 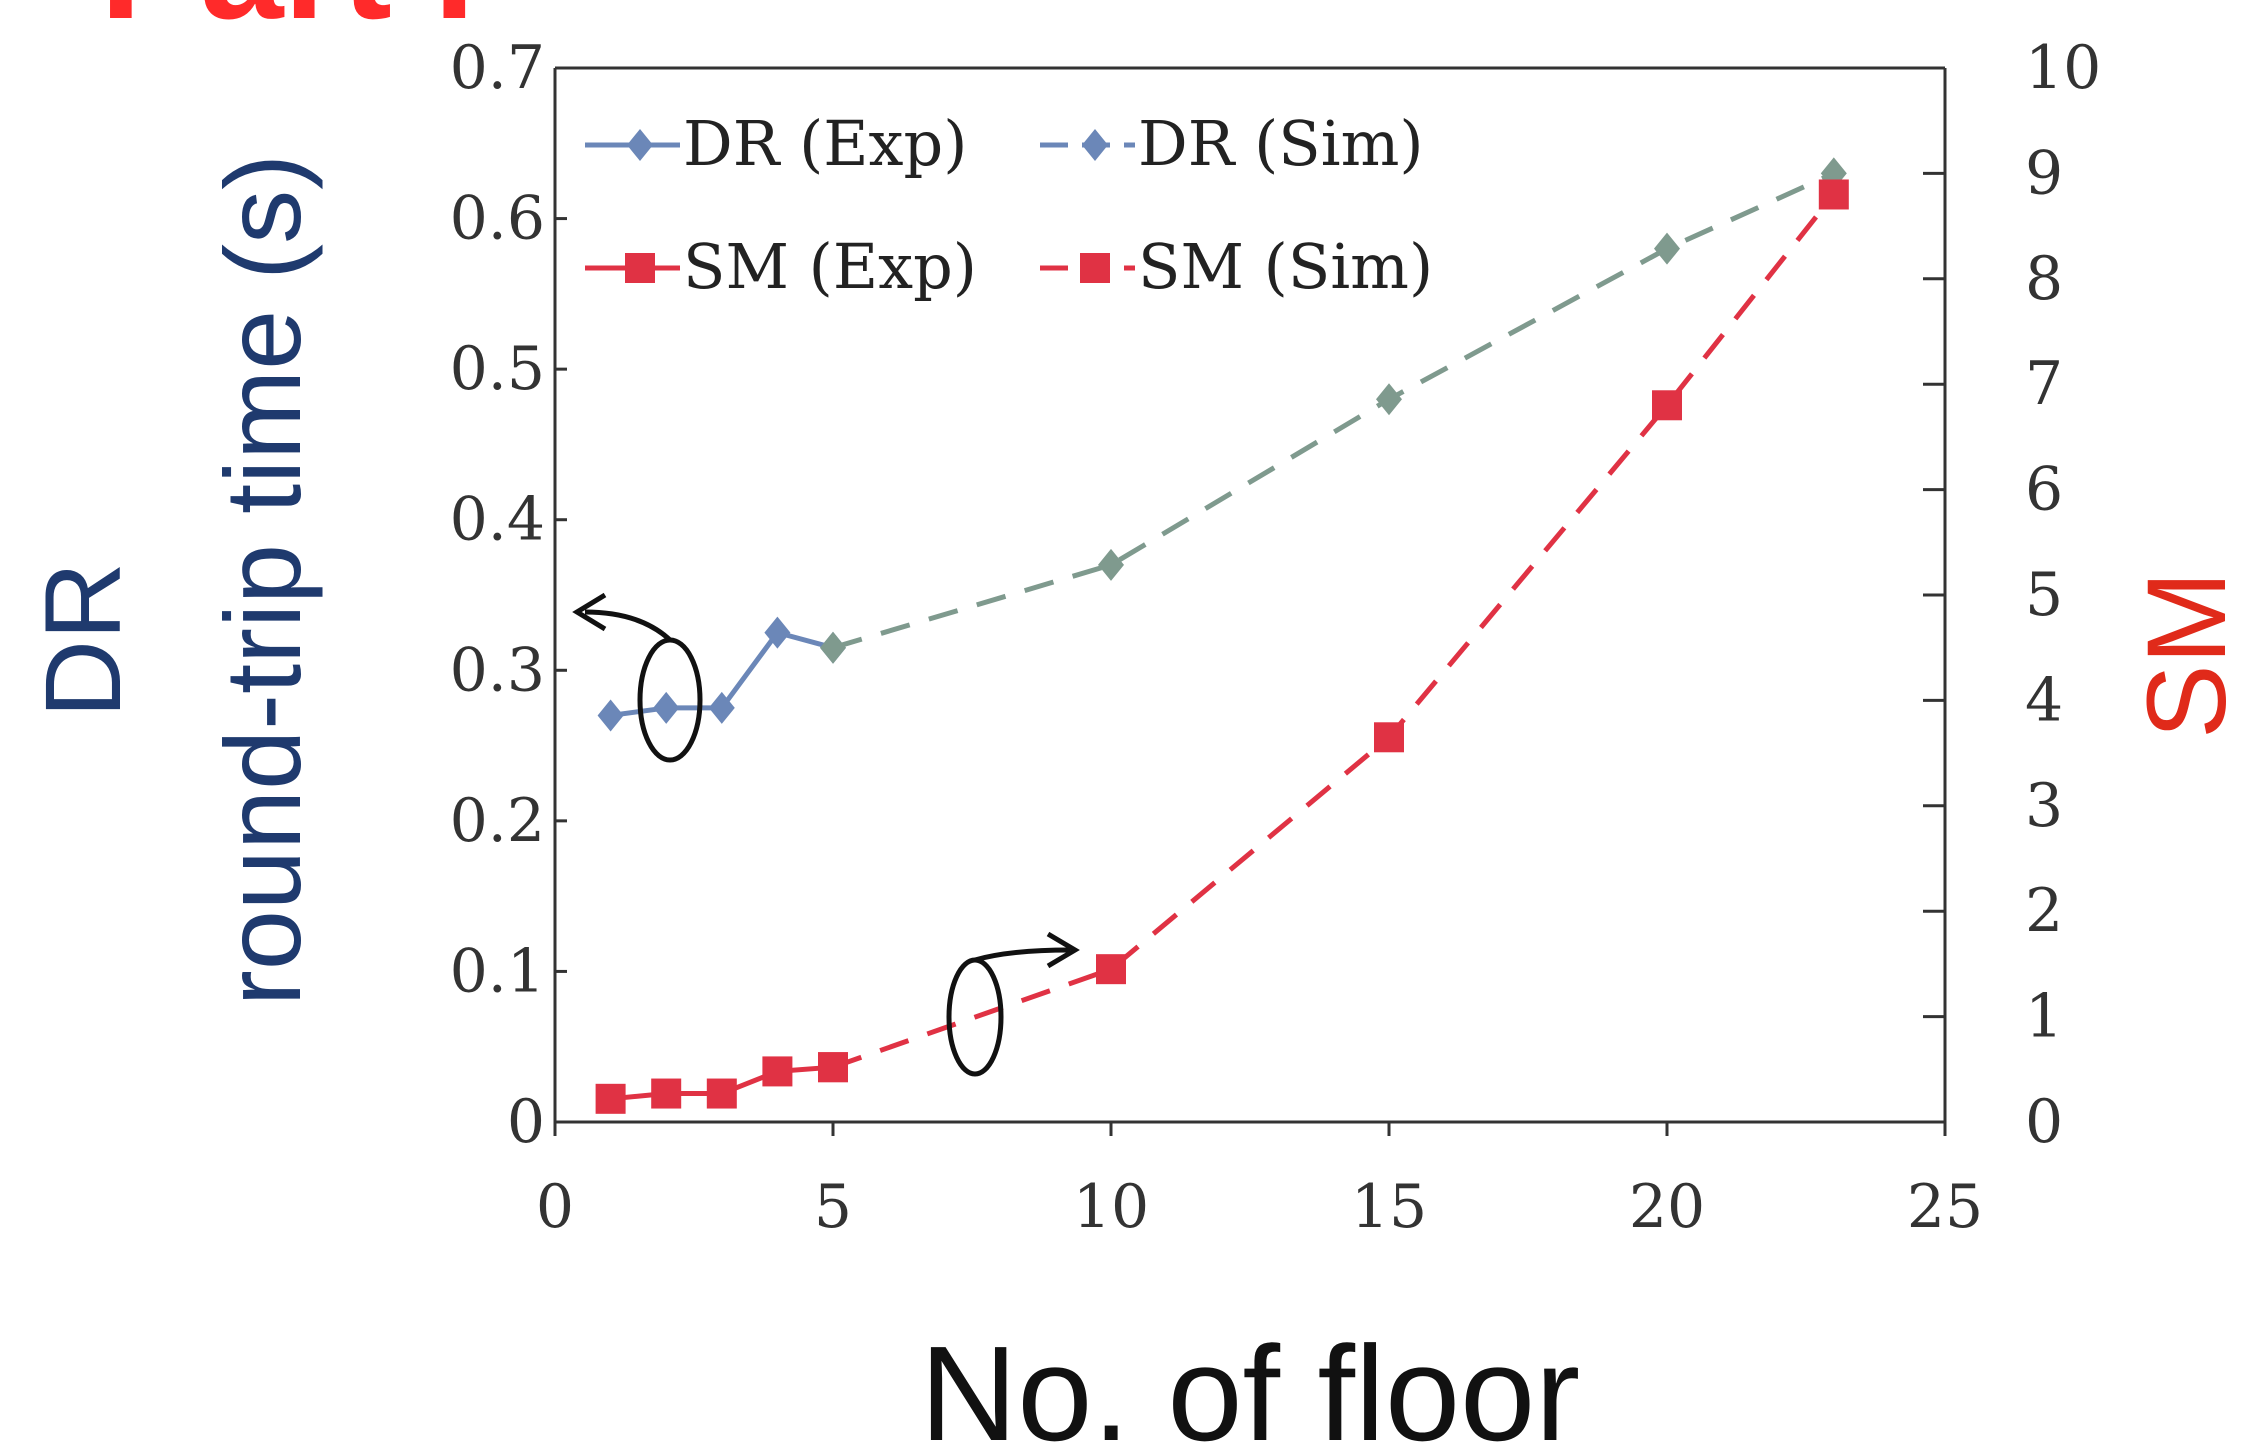 I want to click on left-tick-label: 0.4, so click(x=497, y=520).